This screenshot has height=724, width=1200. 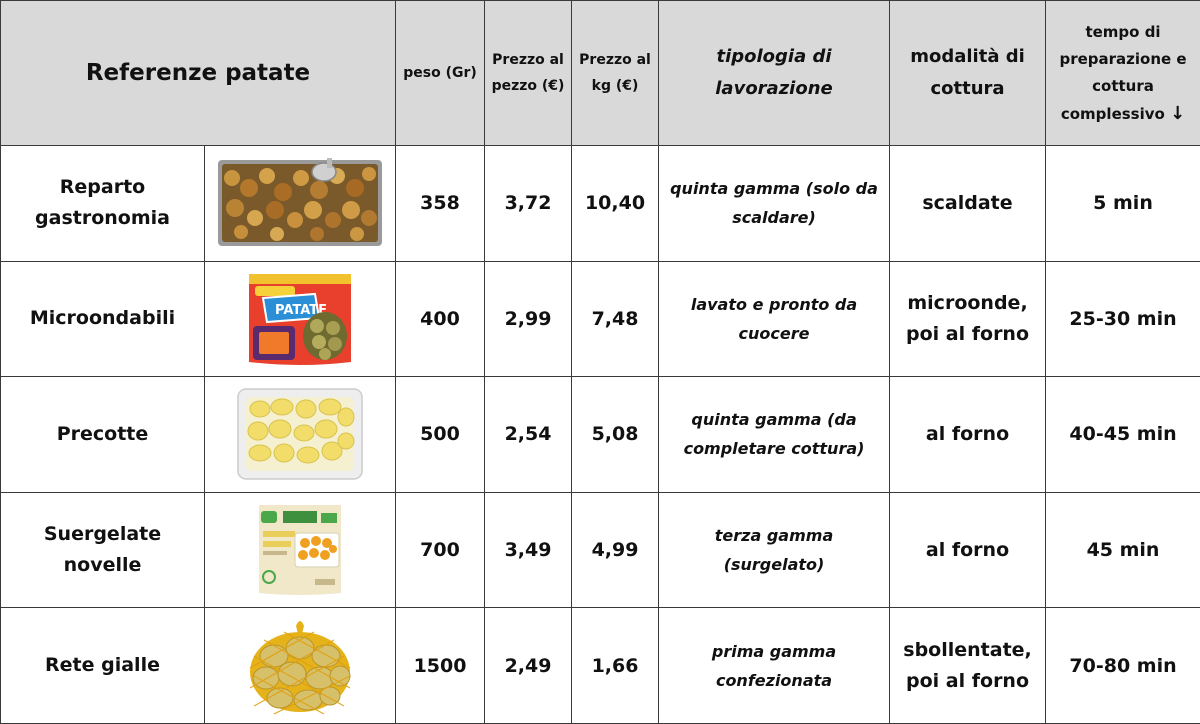 What do you see at coordinates (774, 434) in the screenshot?
I see `row-tipologia: quinta gamma (da completare cottura)` at bounding box center [774, 434].